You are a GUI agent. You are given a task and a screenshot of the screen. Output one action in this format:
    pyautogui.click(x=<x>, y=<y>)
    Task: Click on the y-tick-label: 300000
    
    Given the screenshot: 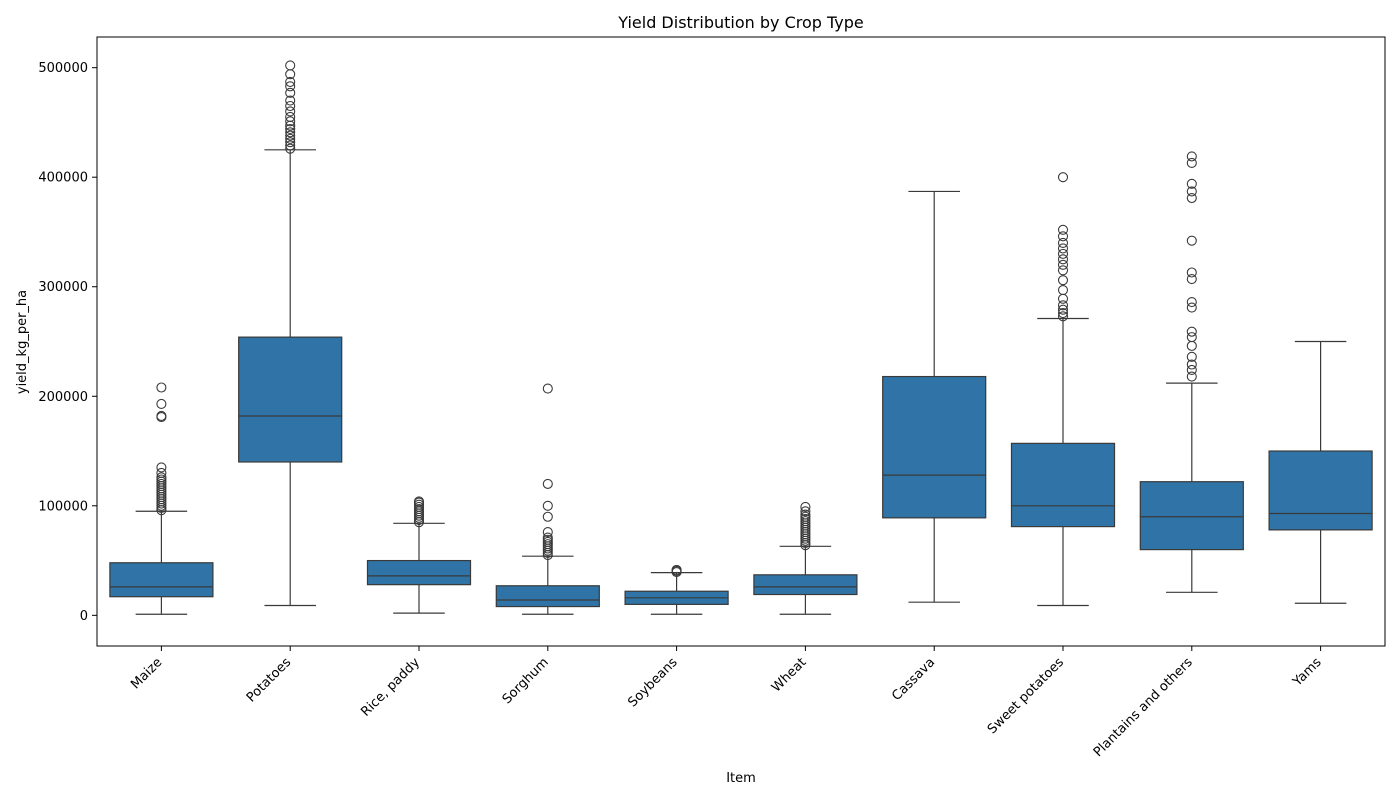 What is the action you would take?
    pyautogui.click(x=63, y=287)
    